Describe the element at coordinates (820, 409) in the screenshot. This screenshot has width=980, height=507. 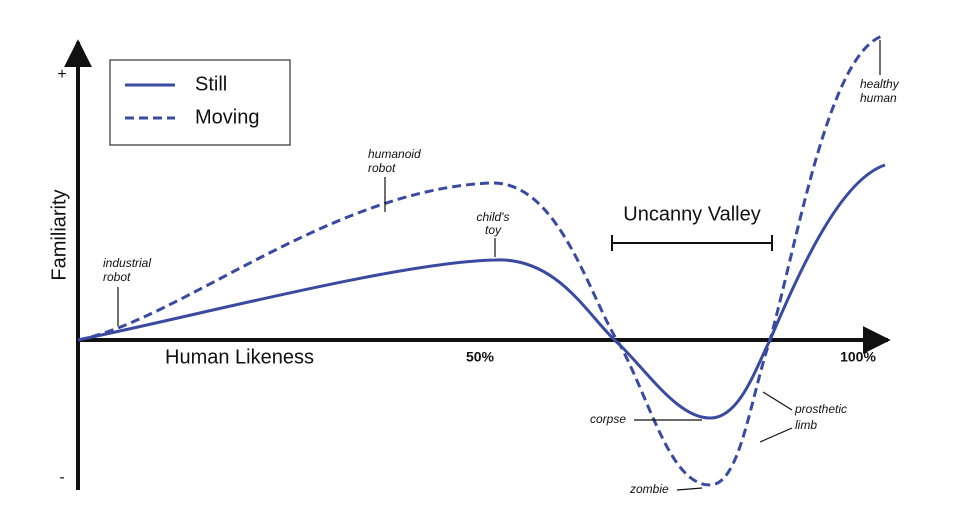
I see `annotation: prosthetic` at that location.